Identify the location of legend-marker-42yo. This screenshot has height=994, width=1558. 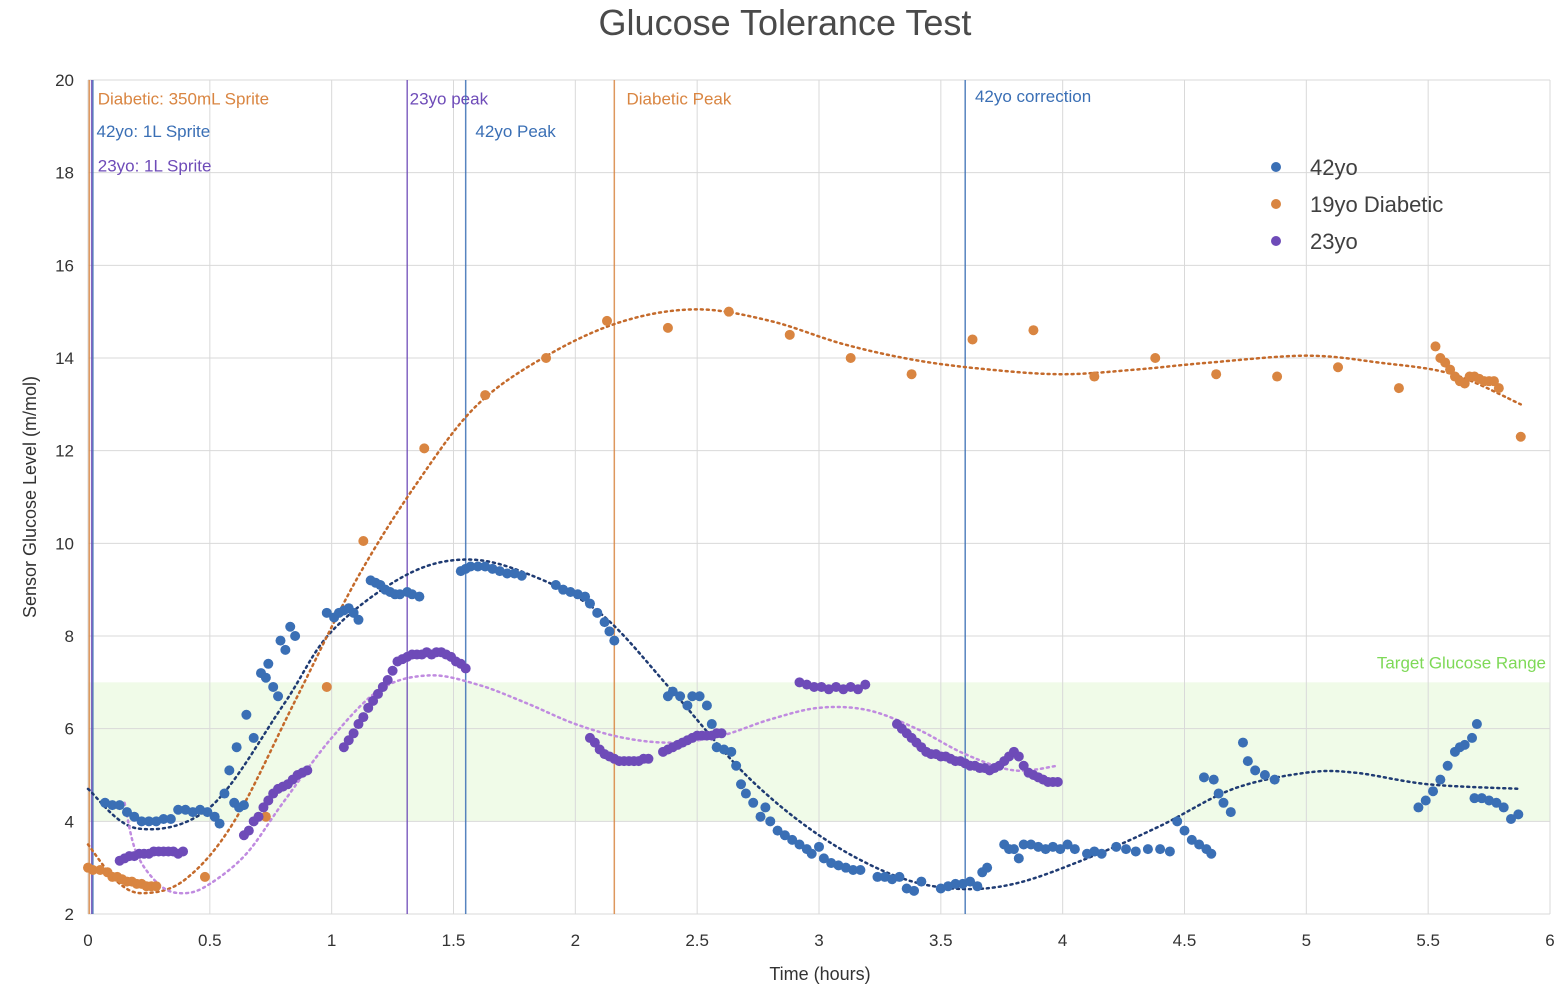
(1276, 167).